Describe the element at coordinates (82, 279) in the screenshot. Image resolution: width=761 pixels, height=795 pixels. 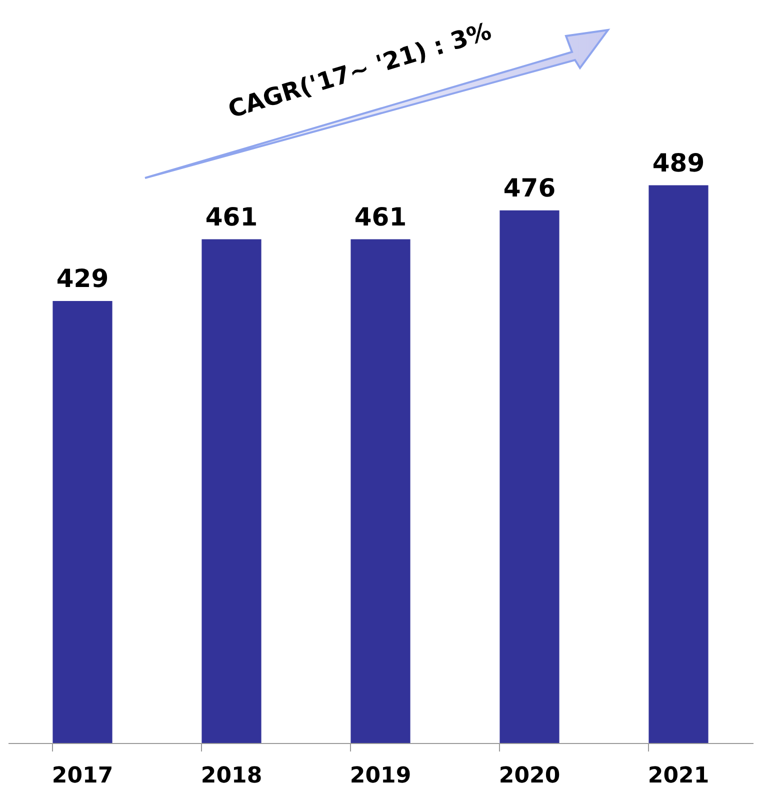
I see `data-label: 429` at that location.